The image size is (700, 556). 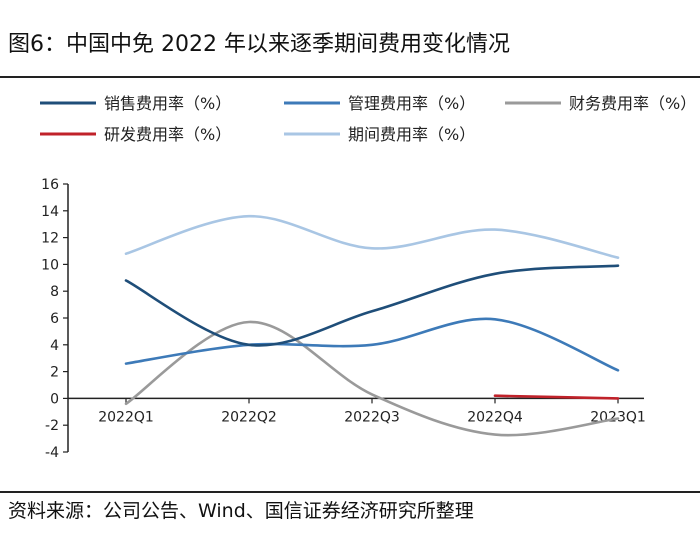 What do you see at coordinates (632, 103) in the screenshot?
I see `legend-label: 财务费用率（%）` at bounding box center [632, 103].